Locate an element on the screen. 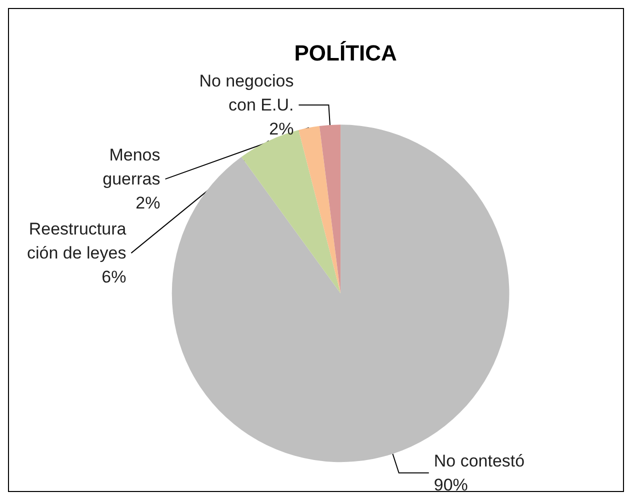  slice-label: Reestructura ción de leyes is located at coordinates (76, 241).